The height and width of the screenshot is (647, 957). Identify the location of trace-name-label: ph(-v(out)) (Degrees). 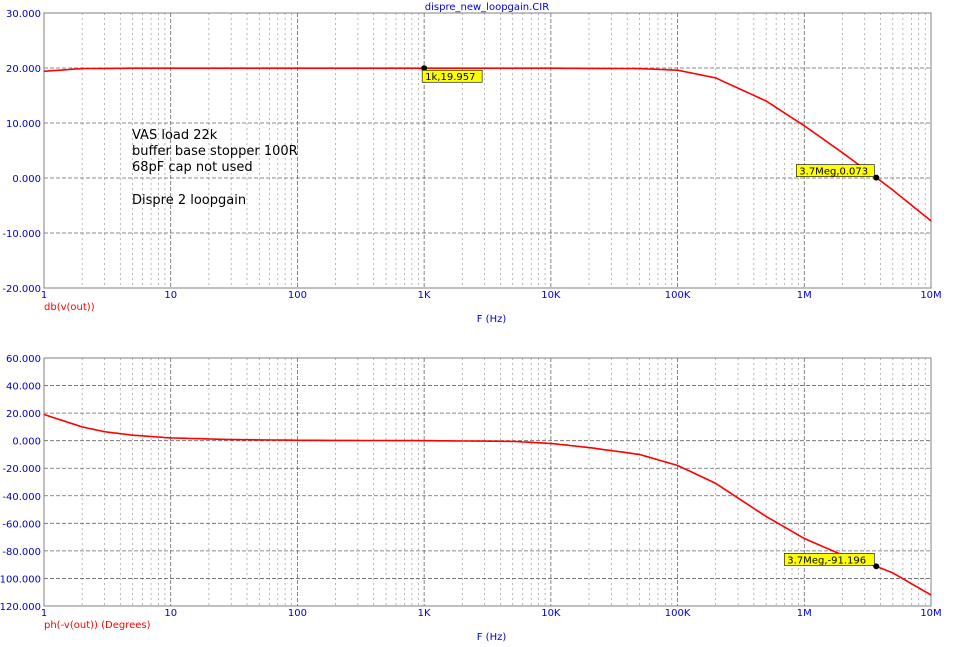
(97, 625).